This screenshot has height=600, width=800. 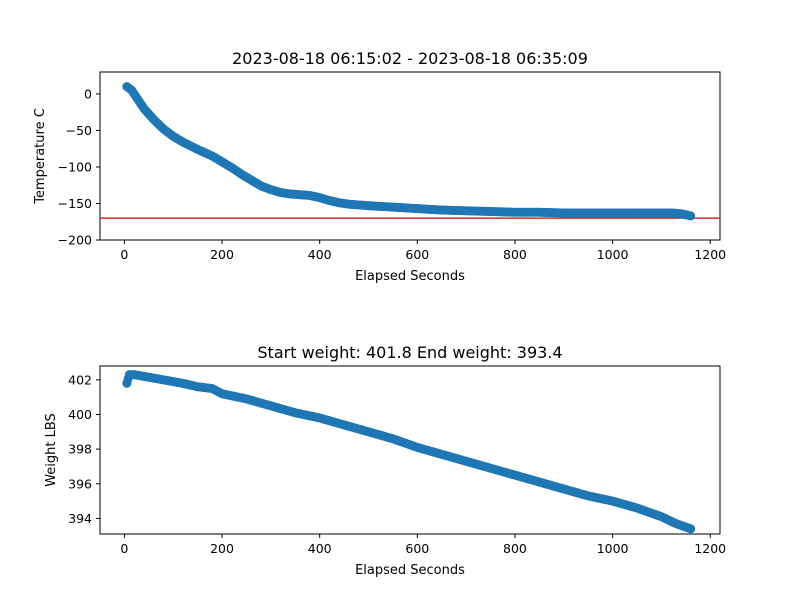 I want to click on weight-x-tick-label: 400, so click(x=320, y=548).